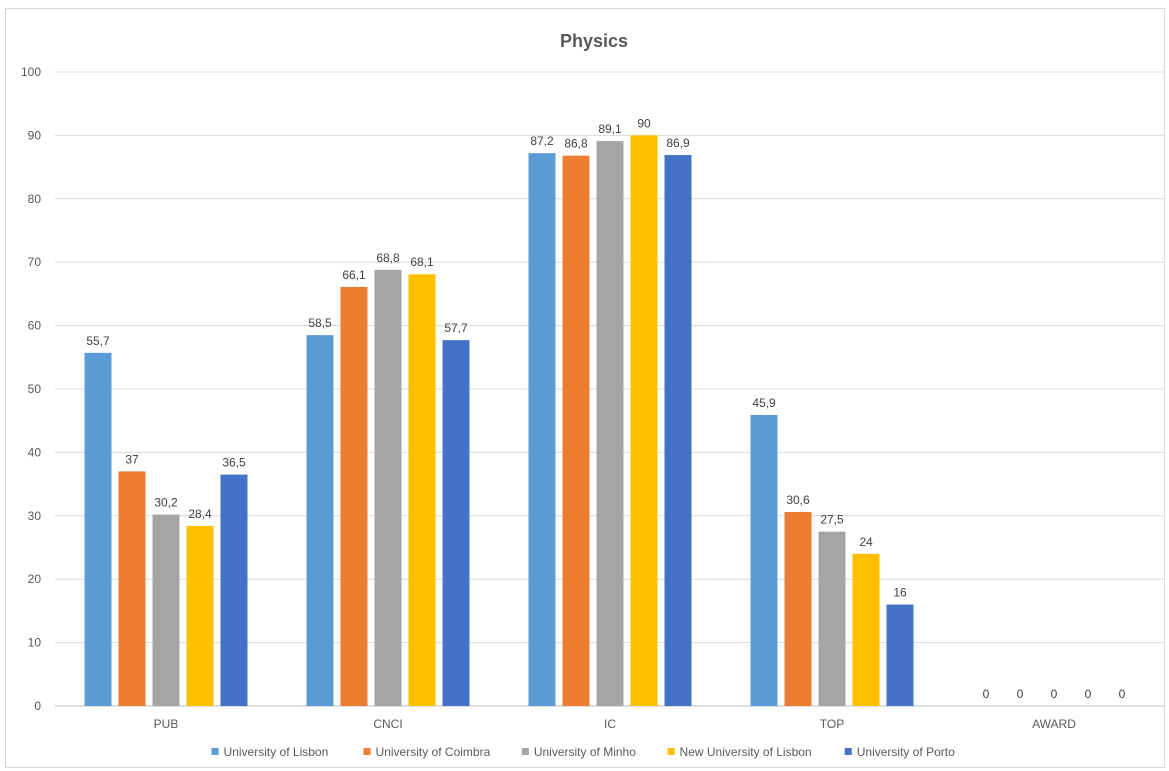  Describe the element at coordinates (832, 520) in the screenshot. I see `data-label: 27,5` at that location.